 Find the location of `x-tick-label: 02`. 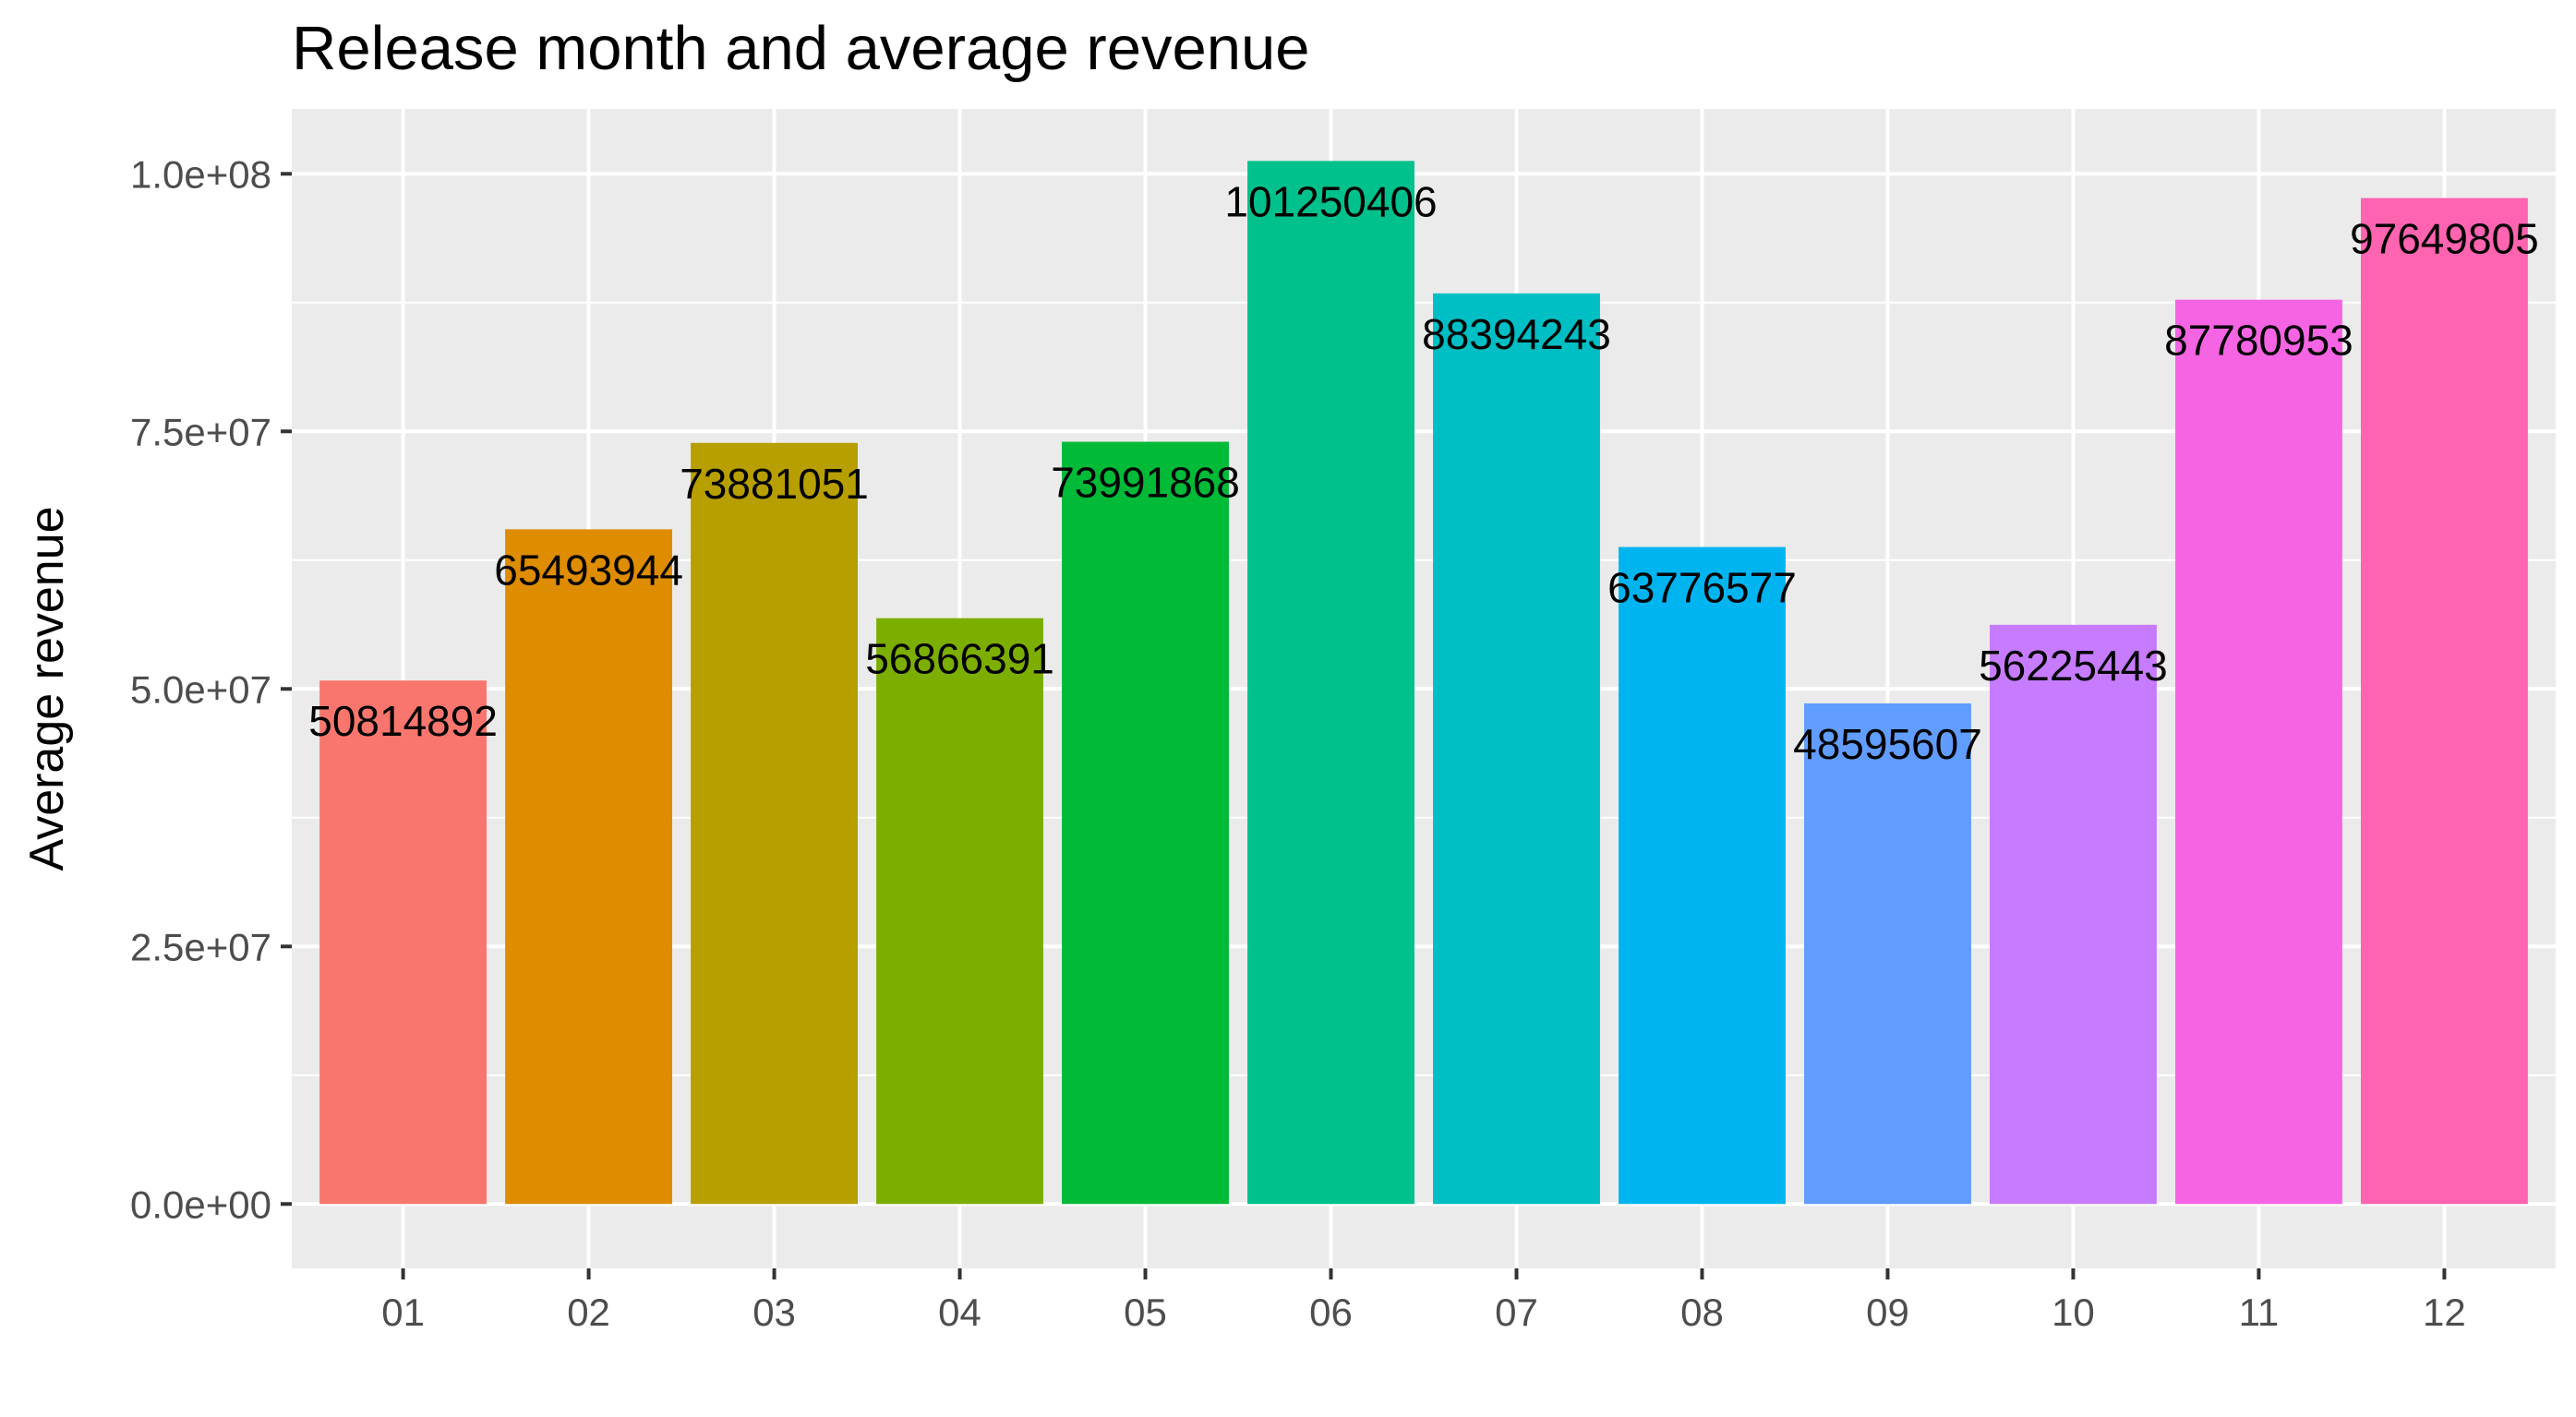

x-tick-label: 02 is located at coordinates (588, 1312).